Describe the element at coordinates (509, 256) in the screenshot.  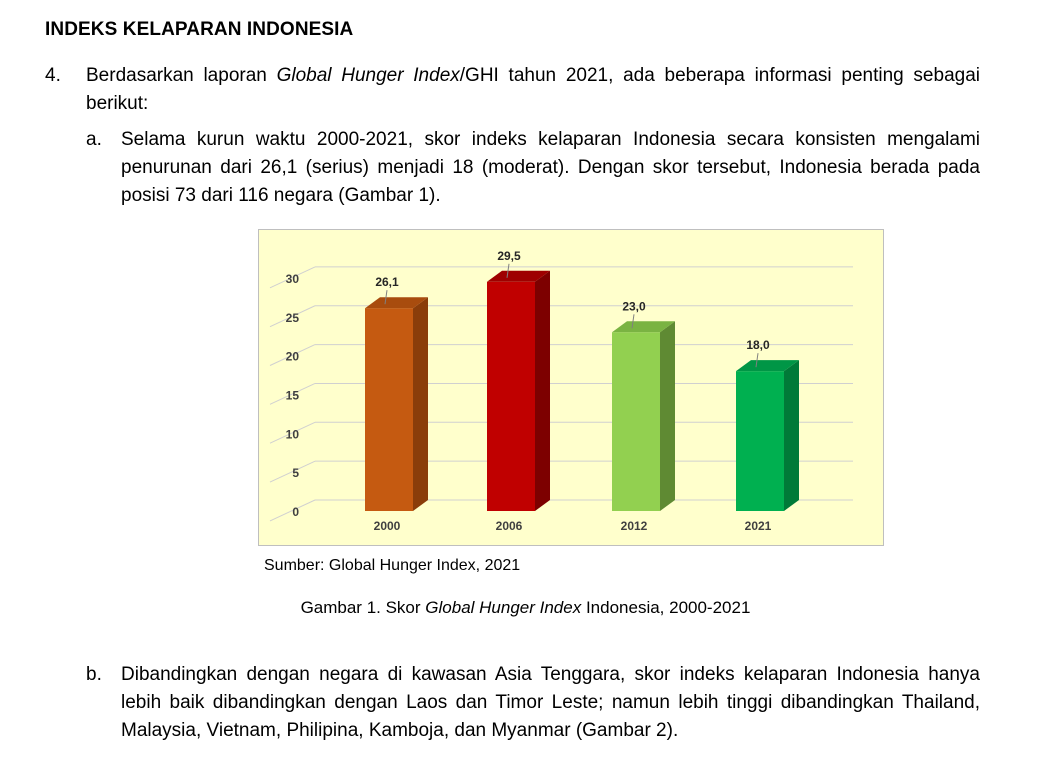
I see `data-label: 29,5` at that location.